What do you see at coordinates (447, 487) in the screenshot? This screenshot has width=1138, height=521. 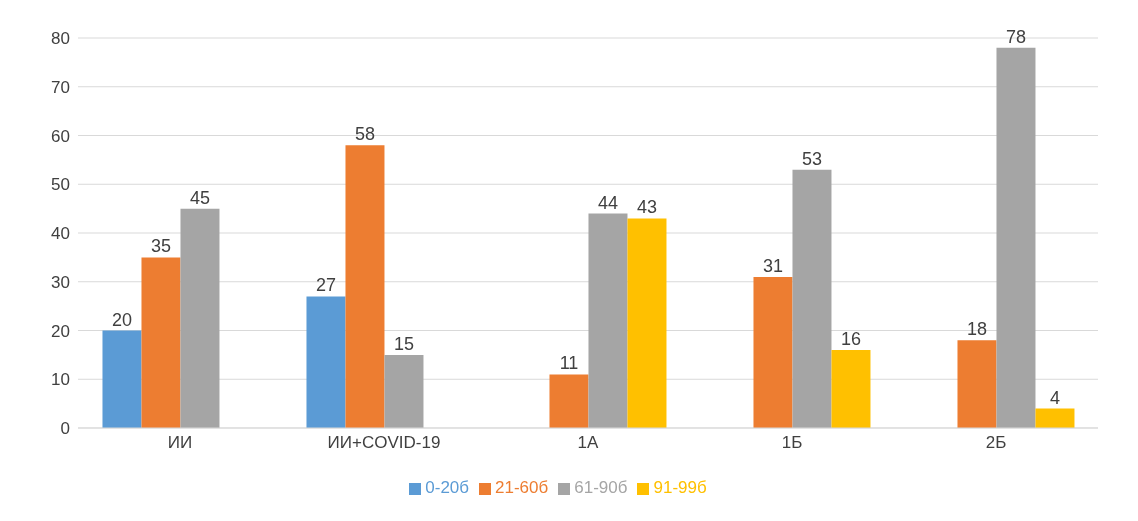 I see `legend-label: 0-20б` at bounding box center [447, 487].